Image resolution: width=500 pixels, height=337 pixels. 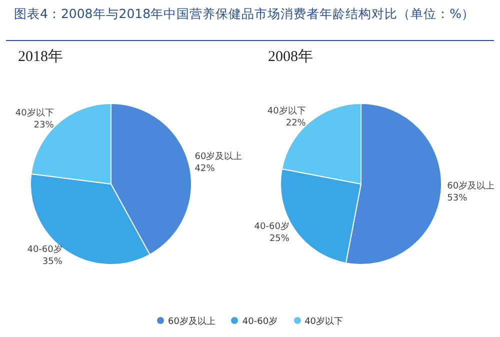 What do you see at coordinates (44, 125) in the screenshot?
I see `data-label: 23%` at bounding box center [44, 125].